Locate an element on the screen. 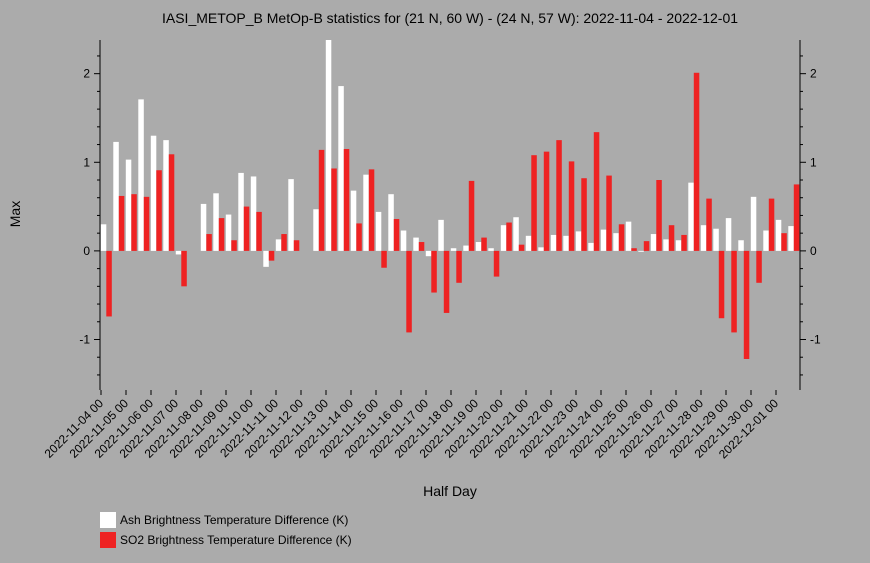 The image size is (870, 563). x-axis-label: Half Day is located at coordinates (450, 491).